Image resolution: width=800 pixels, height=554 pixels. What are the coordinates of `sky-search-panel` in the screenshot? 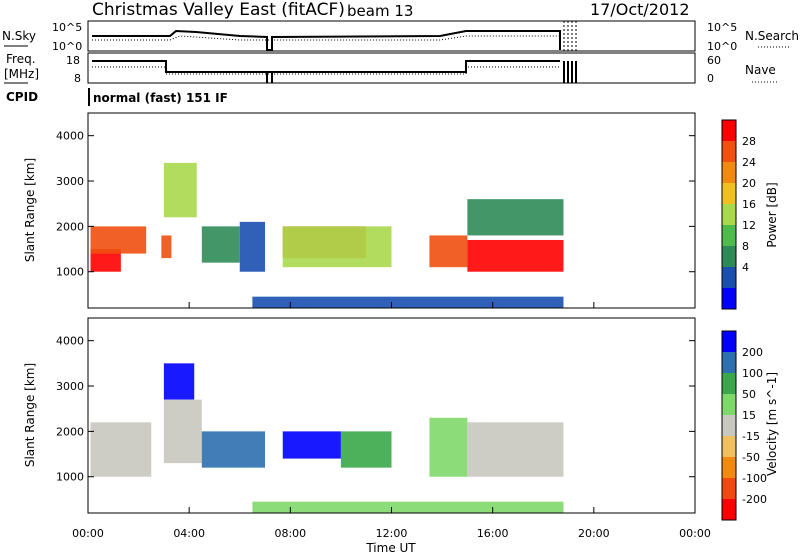 It's located at (391, 36).